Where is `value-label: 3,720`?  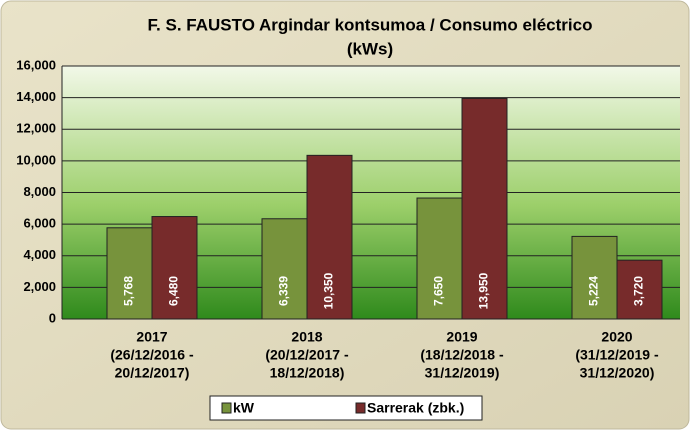
value-label: 3,720 is located at coordinates (639, 291).